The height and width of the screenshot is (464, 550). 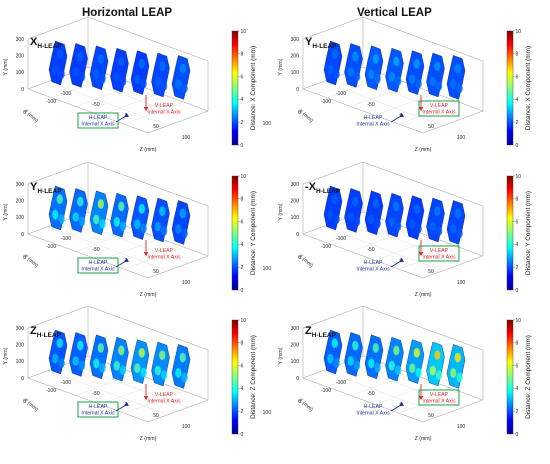 What do you see at coordinates (46, 43) in the screenshot?
I see `panel-label: XH-LEAP` at bounding box center [46, 43].